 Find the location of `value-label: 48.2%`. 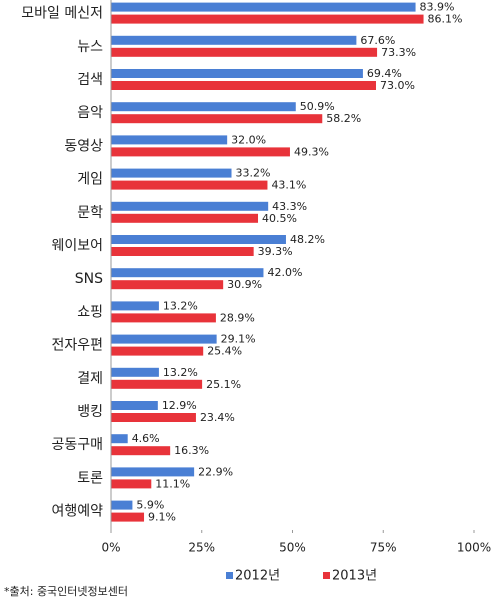

value-label: 48.2% is located at coordinates (307, 239).